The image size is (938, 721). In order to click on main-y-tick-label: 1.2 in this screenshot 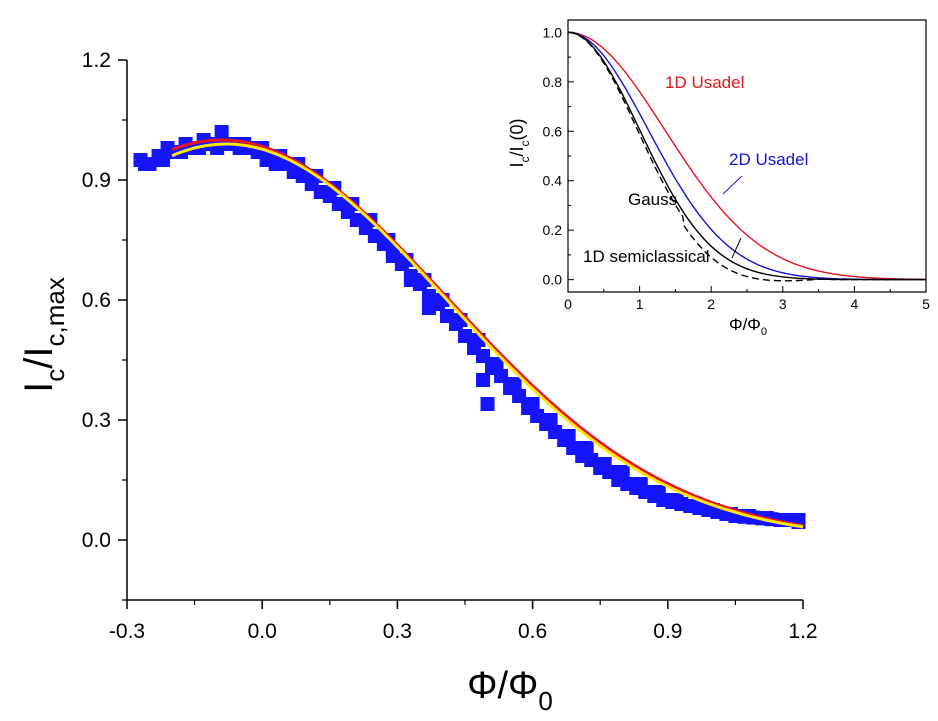, I will do `click(96, 60)`.